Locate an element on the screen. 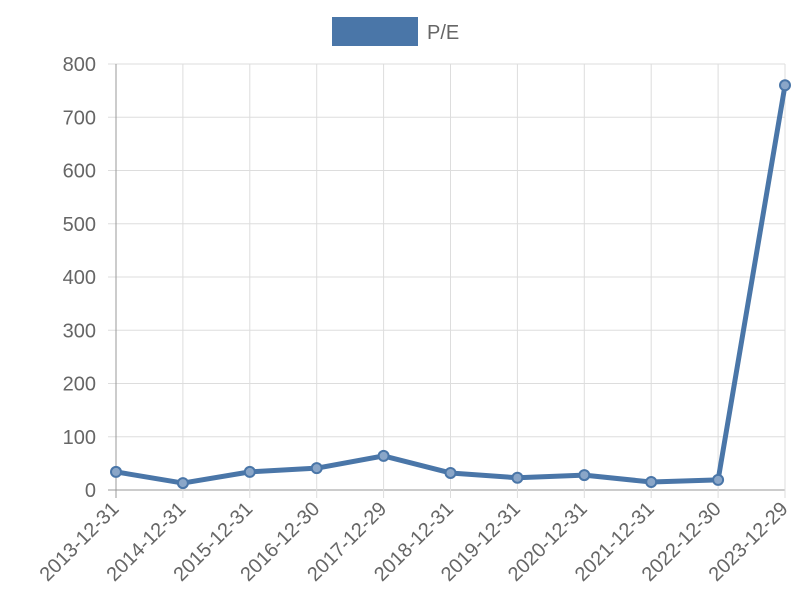 The height and width of the screenshot is (600, 800). y-tick-label: 300 is located at coordinates (79, 331).